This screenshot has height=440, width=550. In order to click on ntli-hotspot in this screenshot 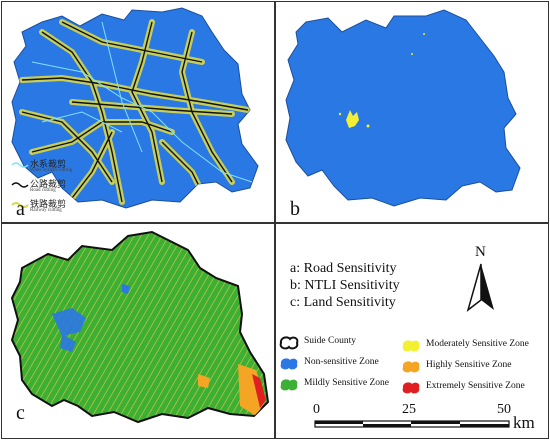, I will do `click(381, 80)`.